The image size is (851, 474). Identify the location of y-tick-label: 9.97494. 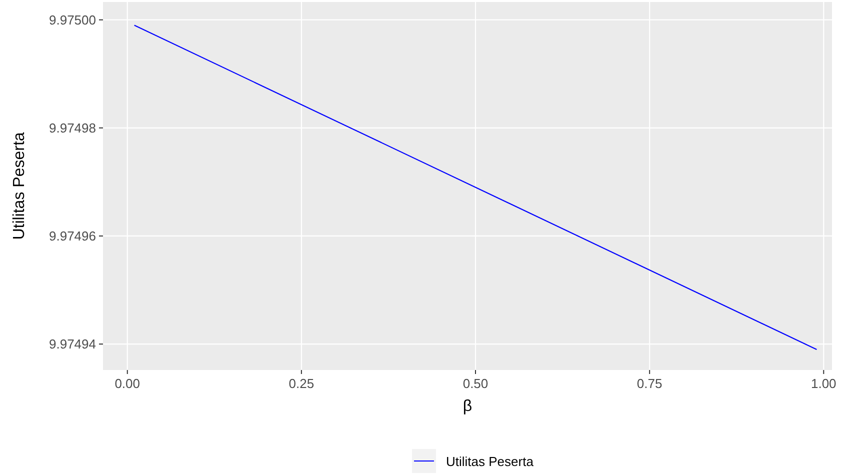
(72, 344).